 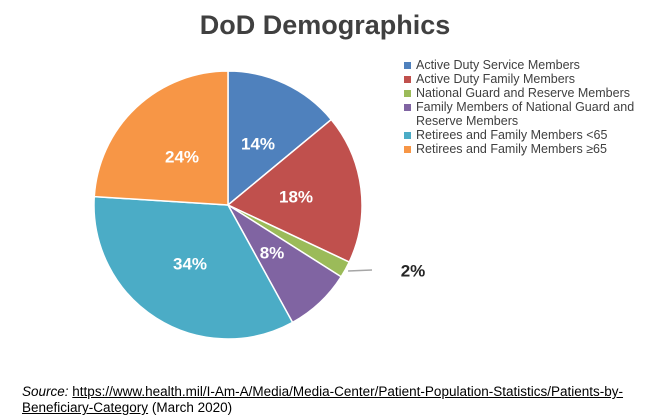 I want to click on pie-slice-active-duty-family-members, so click(x=294, y=191).